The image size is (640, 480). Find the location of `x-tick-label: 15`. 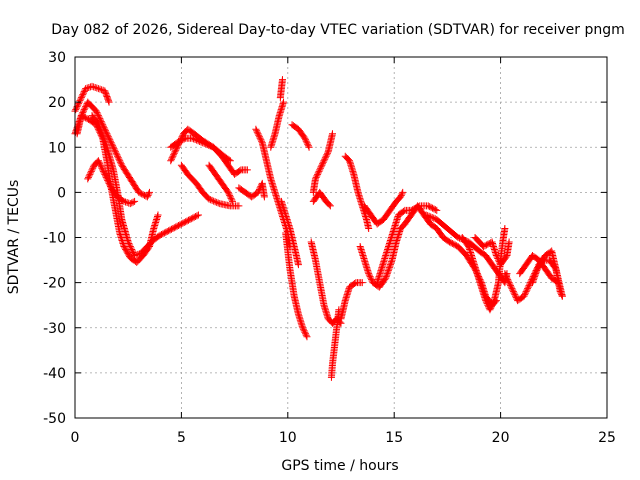

x-tick-label: 15 is located at coordinates (394, 438).